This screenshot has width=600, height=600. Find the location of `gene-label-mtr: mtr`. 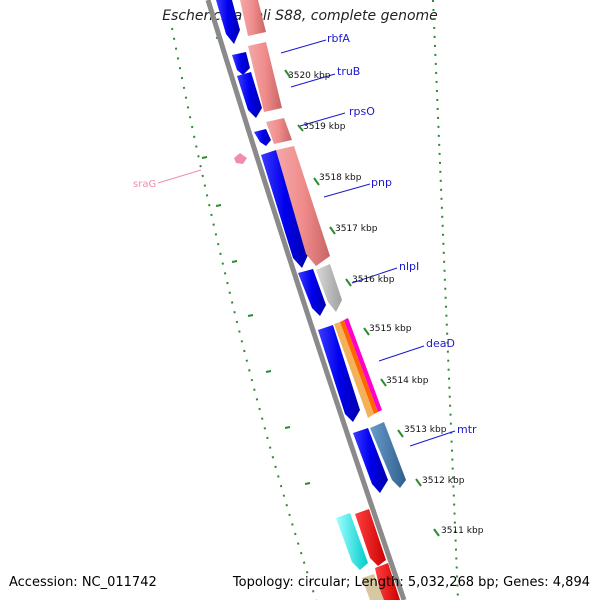

gene-label-mtr: mtr is located at coordinates (467, 429).